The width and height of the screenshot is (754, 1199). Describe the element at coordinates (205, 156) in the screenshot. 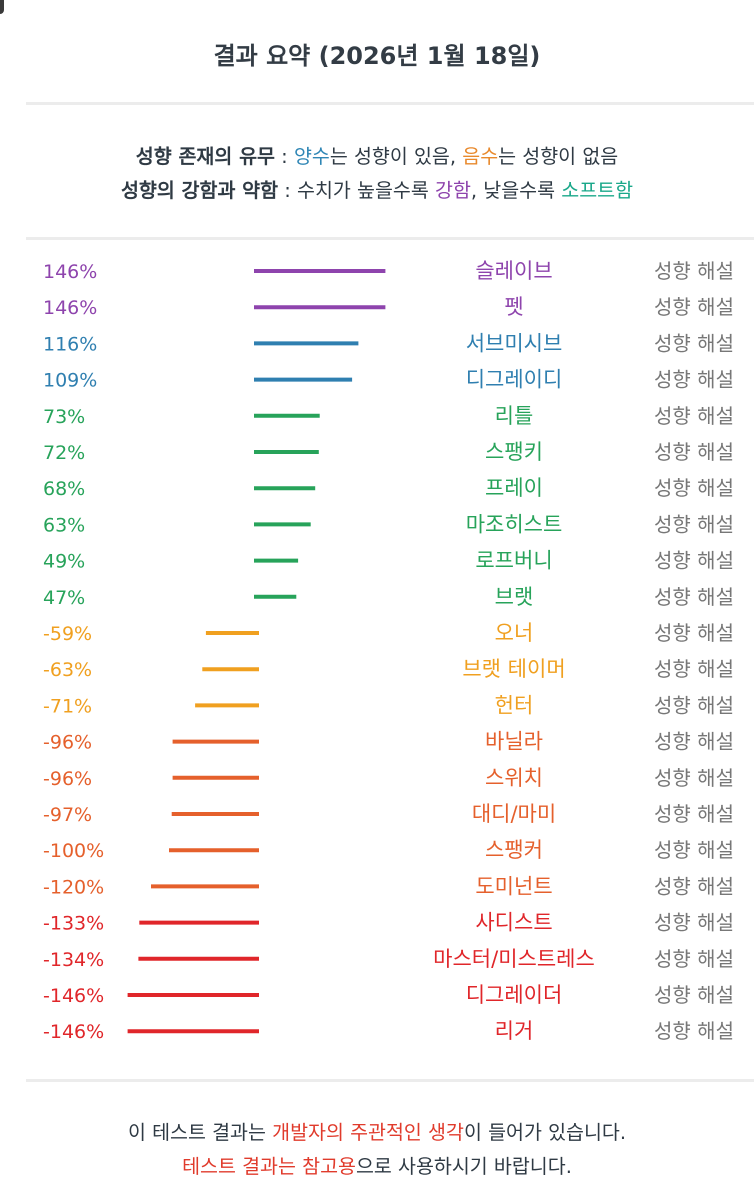

I see `legend-label: 성향 존재의 유무` at that location.